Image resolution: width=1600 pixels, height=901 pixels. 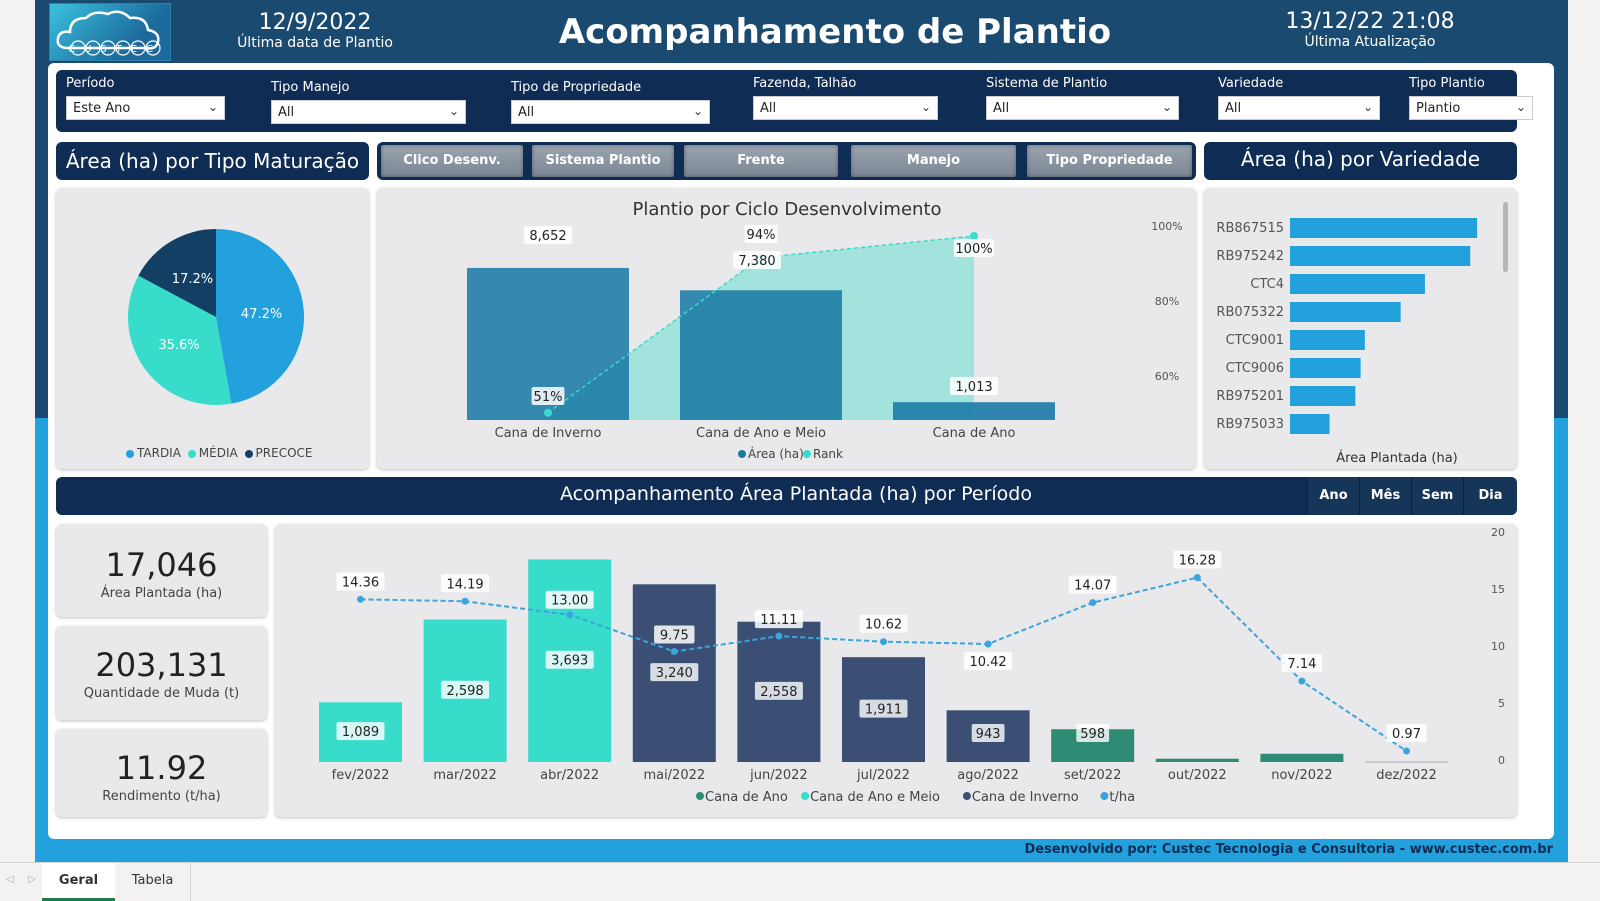 What do you see at coordinates (1092, 775) in the screenshot?
I see `month-label: set/2022` at bounding box center [1092, 775].